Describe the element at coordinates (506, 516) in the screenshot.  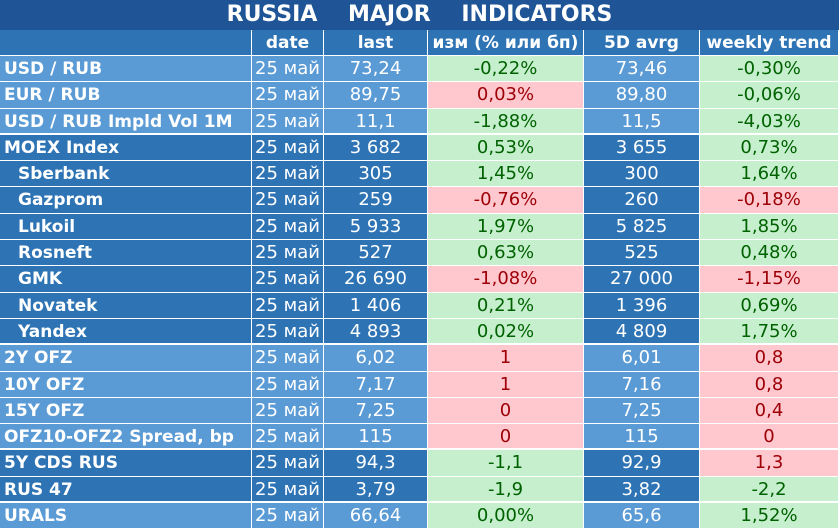
I see `row-change-cell: 0,00%` at that location.